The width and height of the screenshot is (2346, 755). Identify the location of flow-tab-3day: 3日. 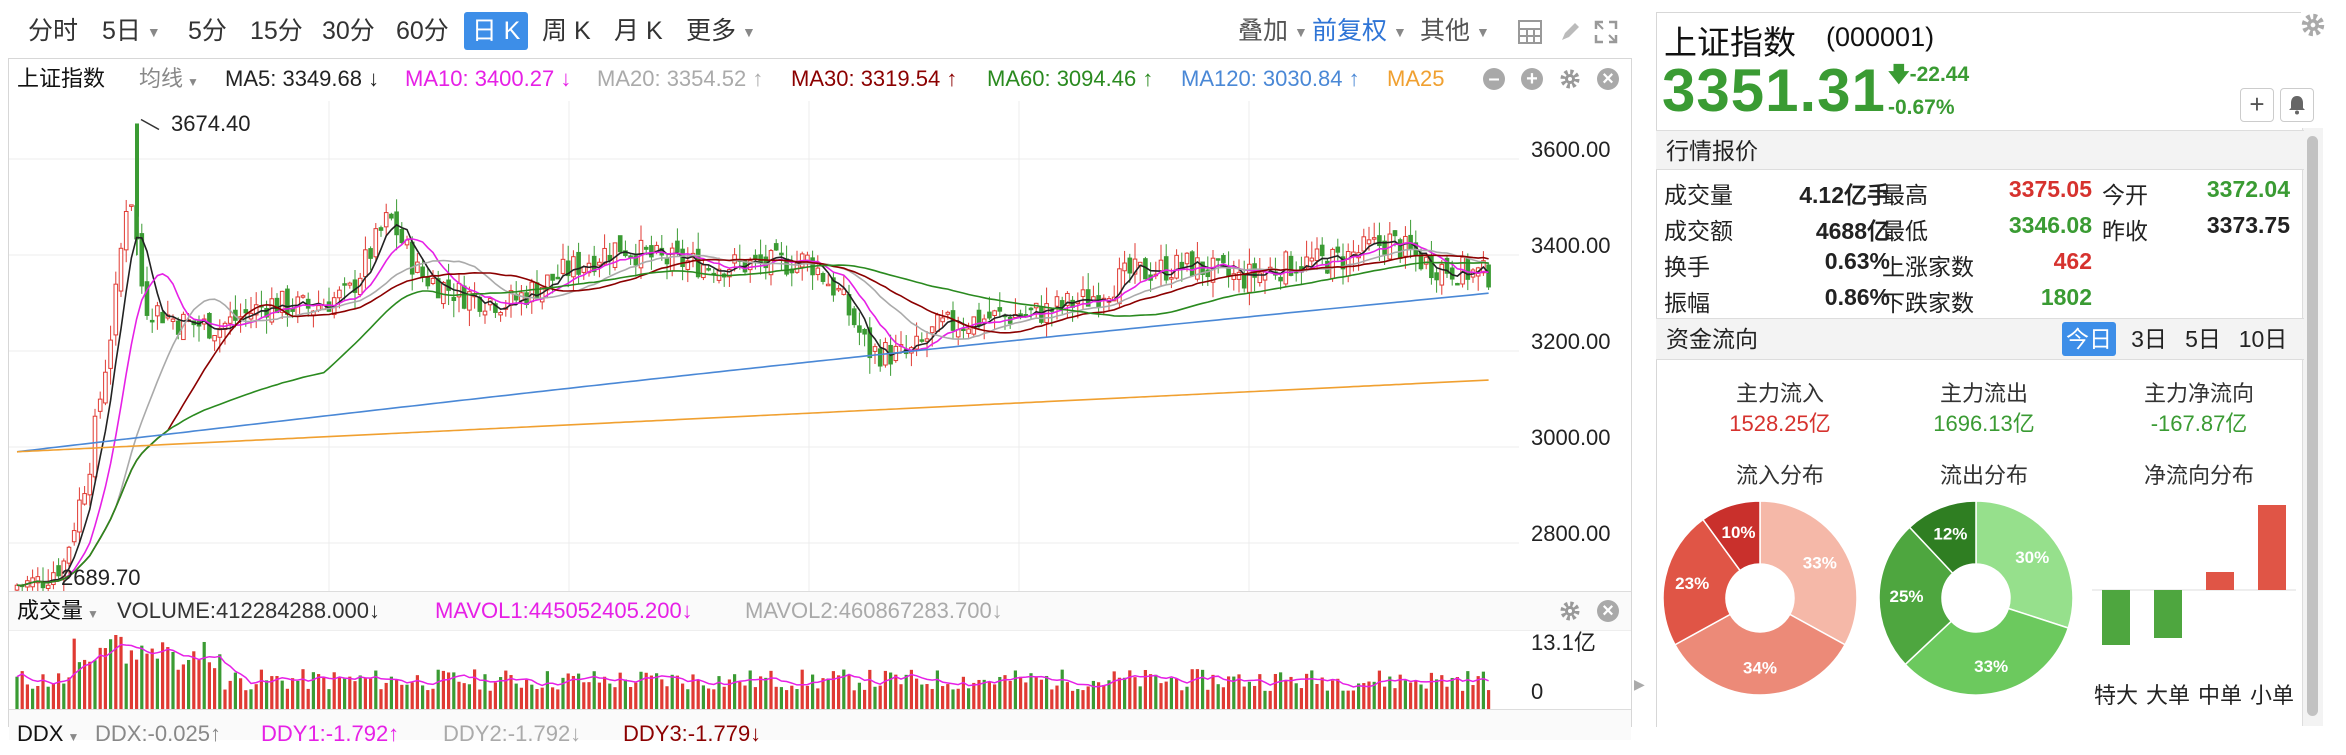
(2149, 339).